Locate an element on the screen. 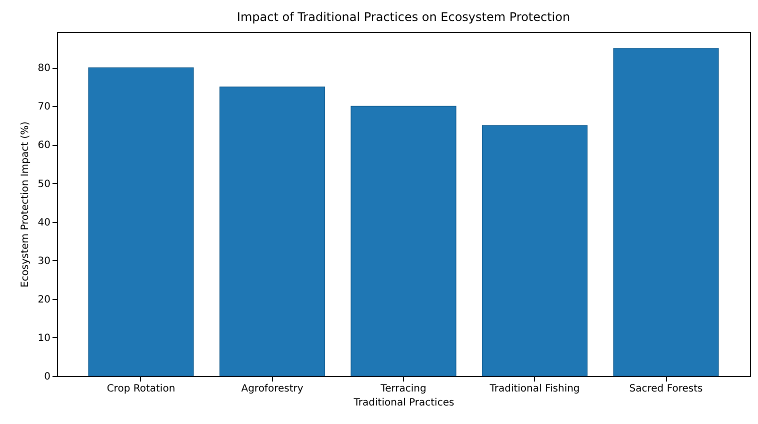 The height and width of the screenshot is (424, 758). y-tick-label: 40 is located at coordinates (44, 222).